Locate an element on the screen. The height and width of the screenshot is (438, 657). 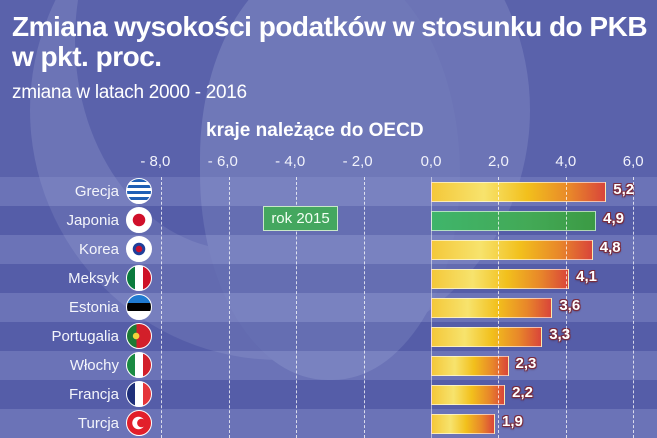
category-label: Korea is located at coordinates (98, 249).